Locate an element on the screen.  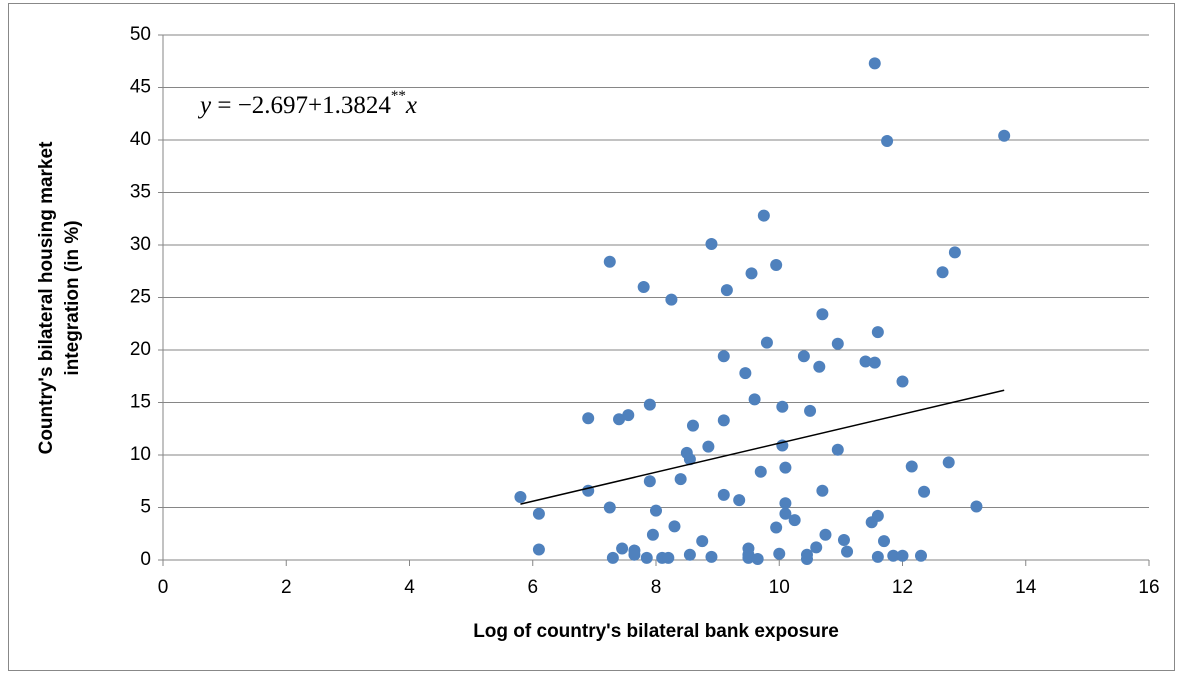
trend-line is located at coordinates (762, 447).